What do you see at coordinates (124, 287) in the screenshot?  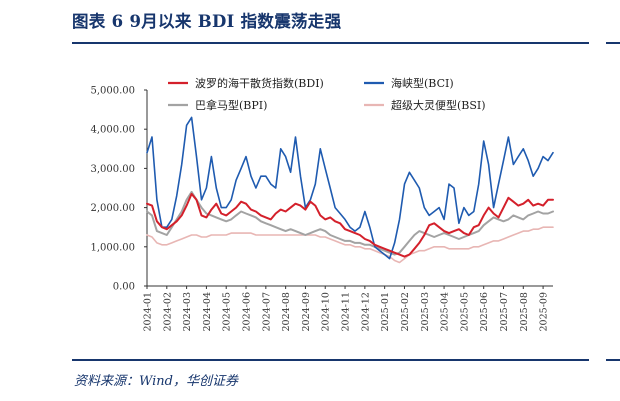 I see `y-tick-label: 0.00` at bounding box center [124, 287].